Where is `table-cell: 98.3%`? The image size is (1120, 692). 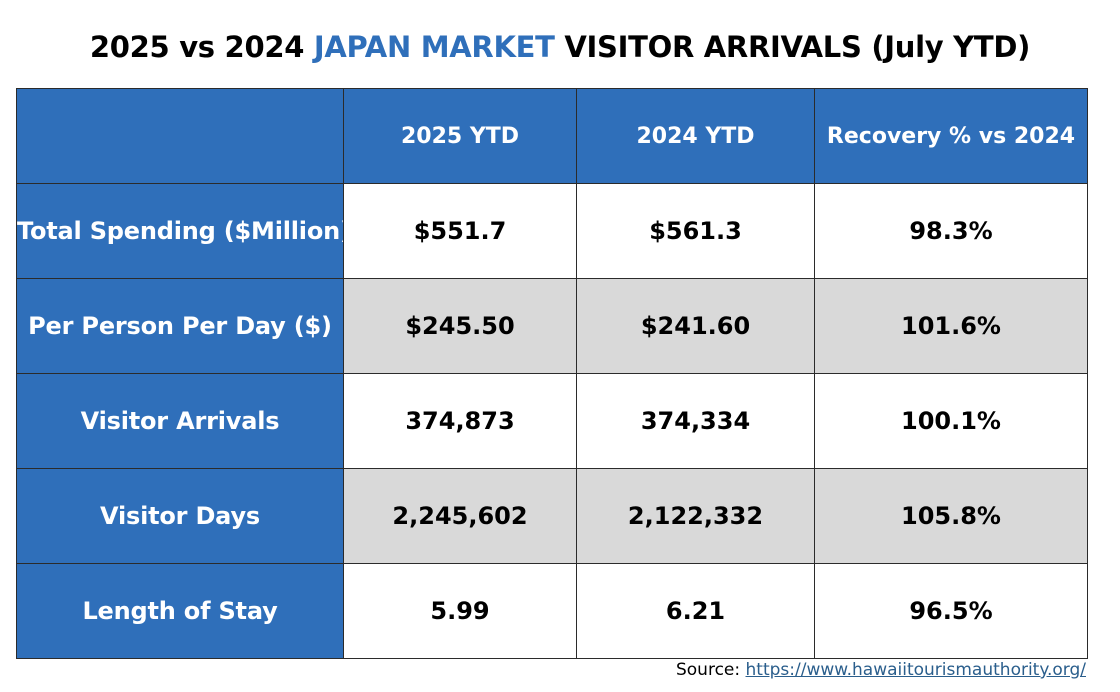
table-cell: 98.3% is located at coordinates (951, 231).